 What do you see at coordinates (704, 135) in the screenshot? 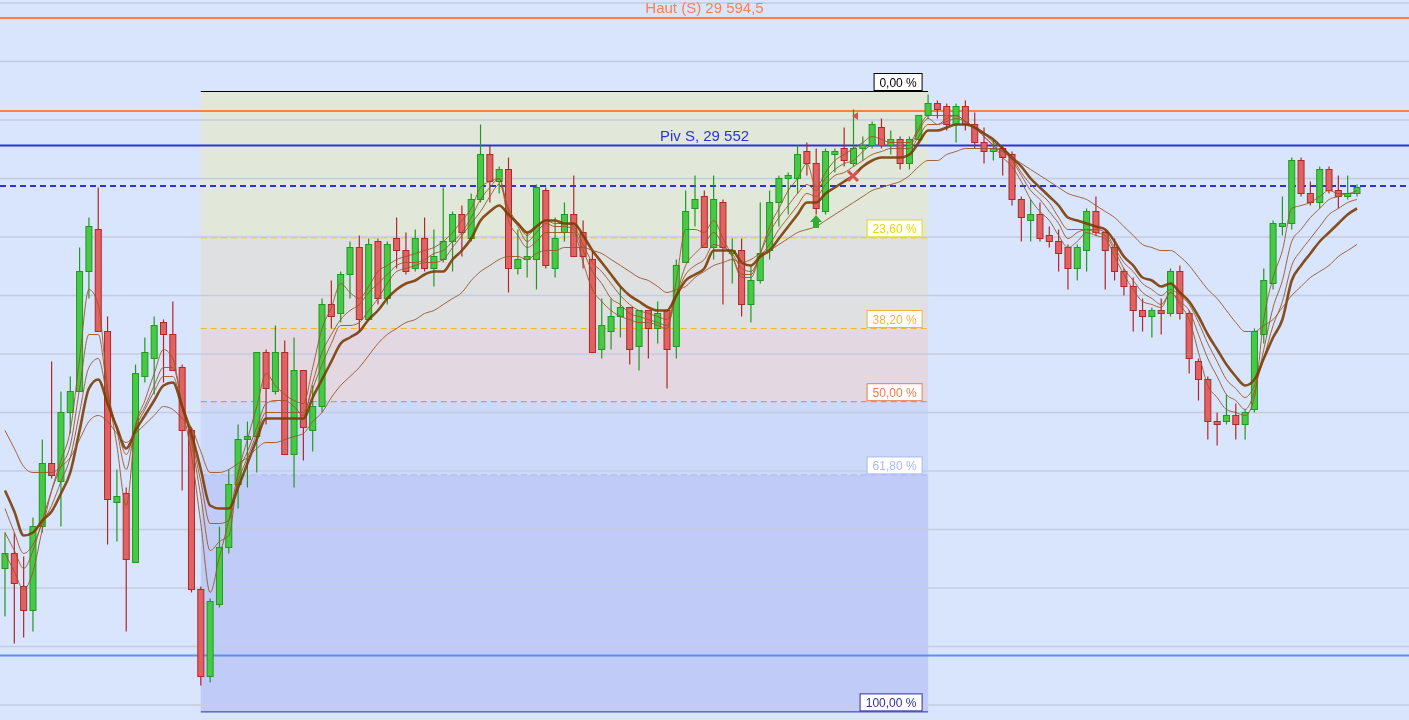
I see `ref-line-label: Piv S, 29 552` at bounding box center [704, 135].